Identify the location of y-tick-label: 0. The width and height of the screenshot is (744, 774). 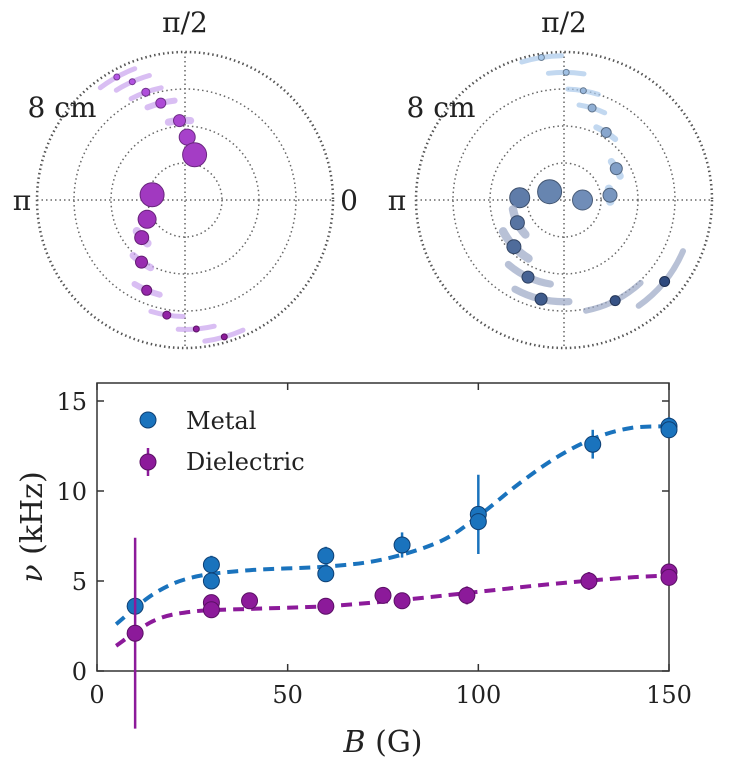
(79, 672).